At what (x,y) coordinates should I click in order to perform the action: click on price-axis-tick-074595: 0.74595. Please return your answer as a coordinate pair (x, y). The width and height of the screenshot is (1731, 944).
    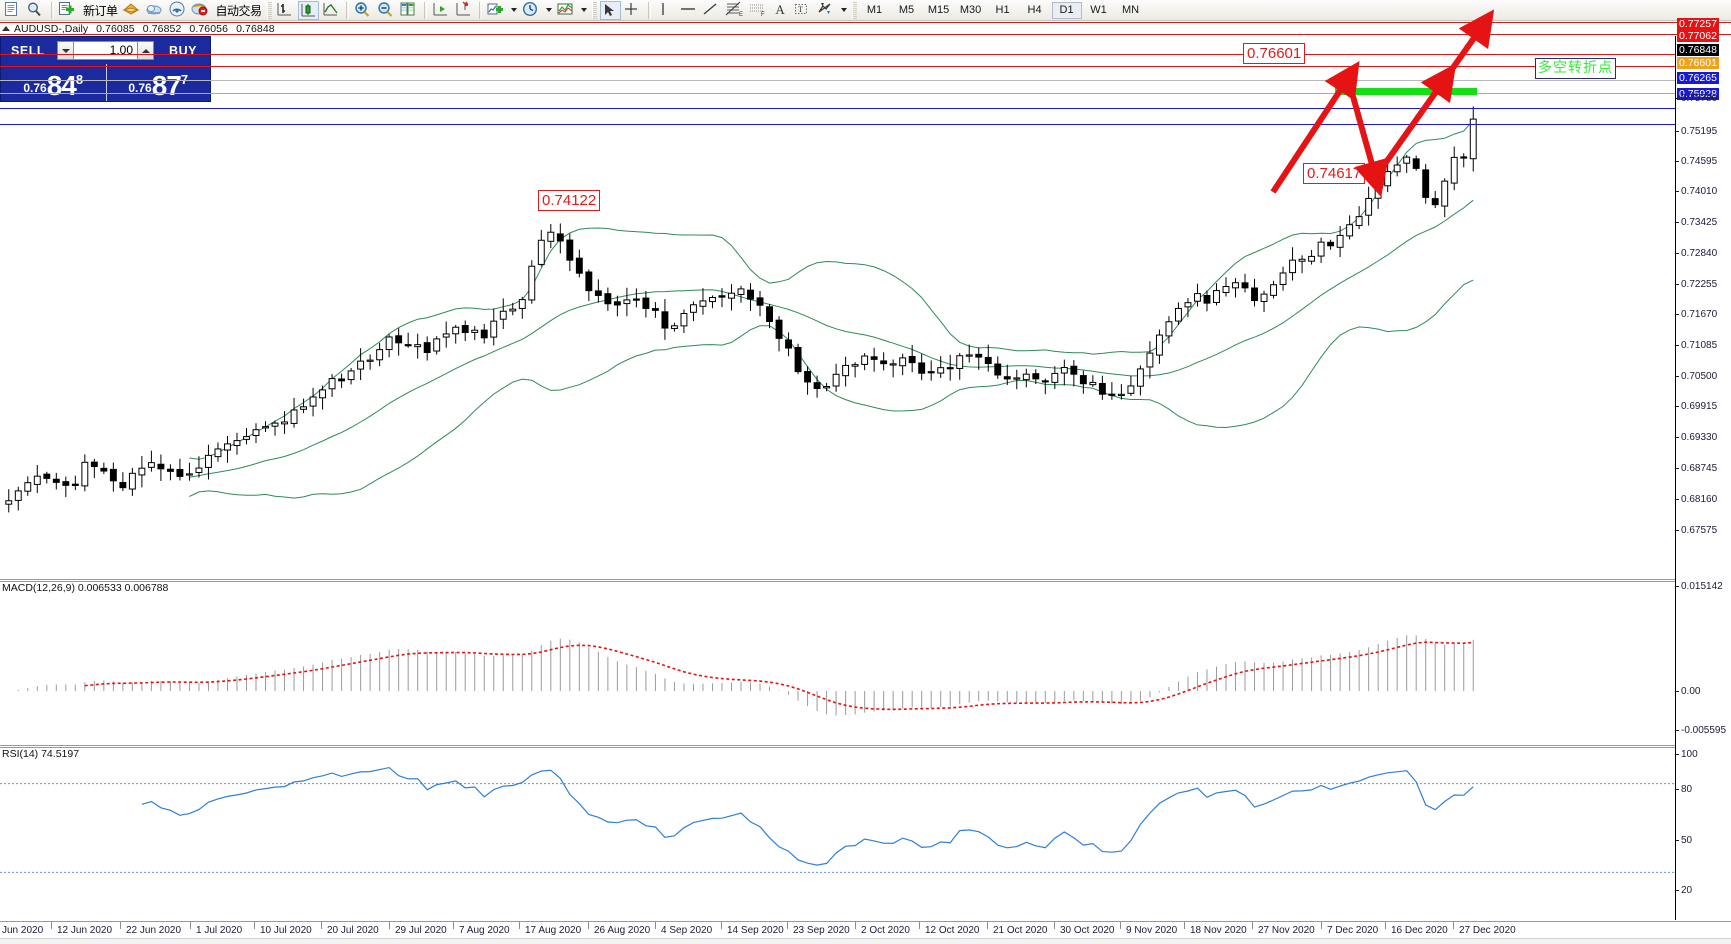
    Looking at the image, I should click on (1696, 161).